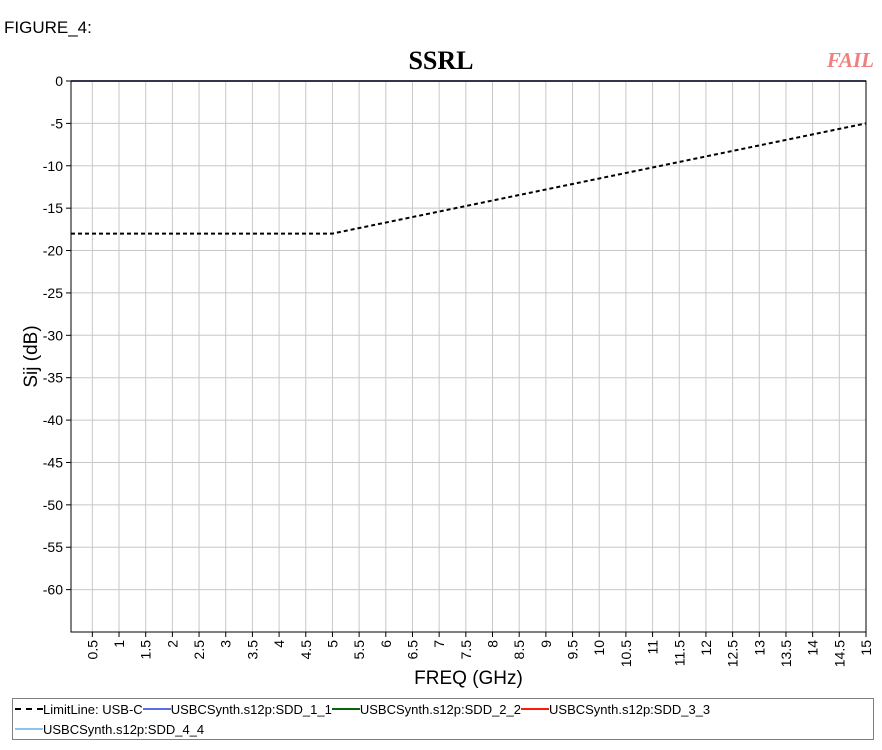  I want to click on x-tick-label: 10, so click(599, 648).